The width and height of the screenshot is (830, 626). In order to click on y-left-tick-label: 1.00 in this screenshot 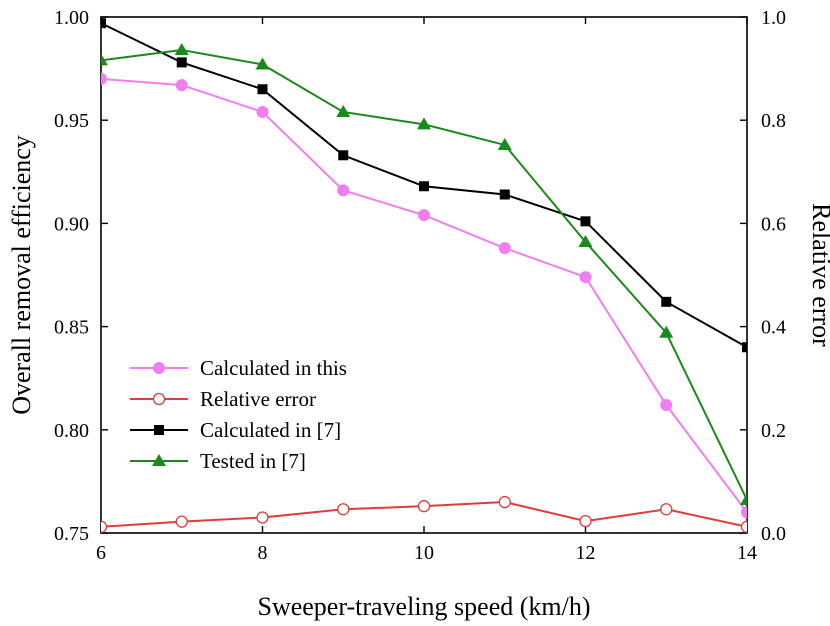, I will do `click(71, 18)`.